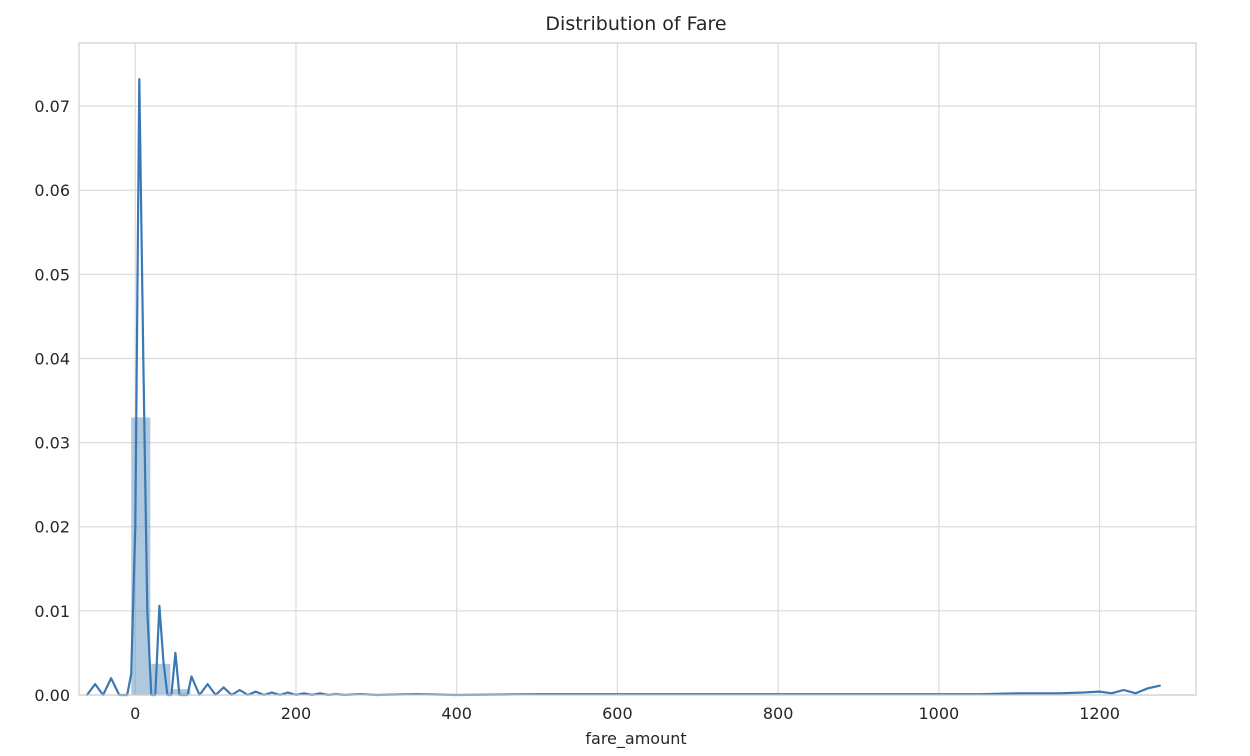  Describe the element at coordinates (52, 190) in the screenshot. I see `y-tick-label: 0.06` at that location.